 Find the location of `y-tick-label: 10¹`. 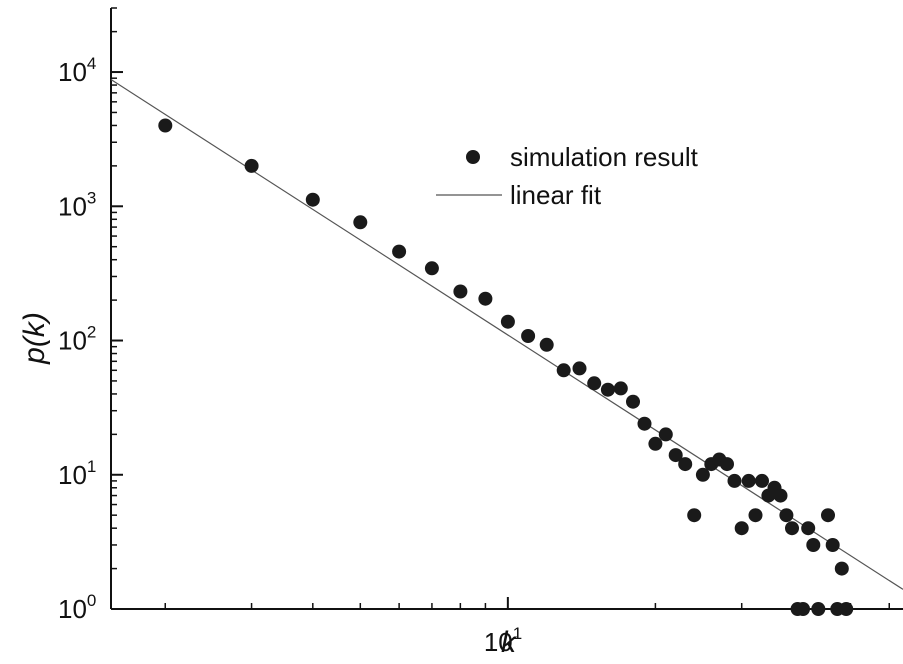

y-tick-label: 10¹ is located at coordinates (77, 473).